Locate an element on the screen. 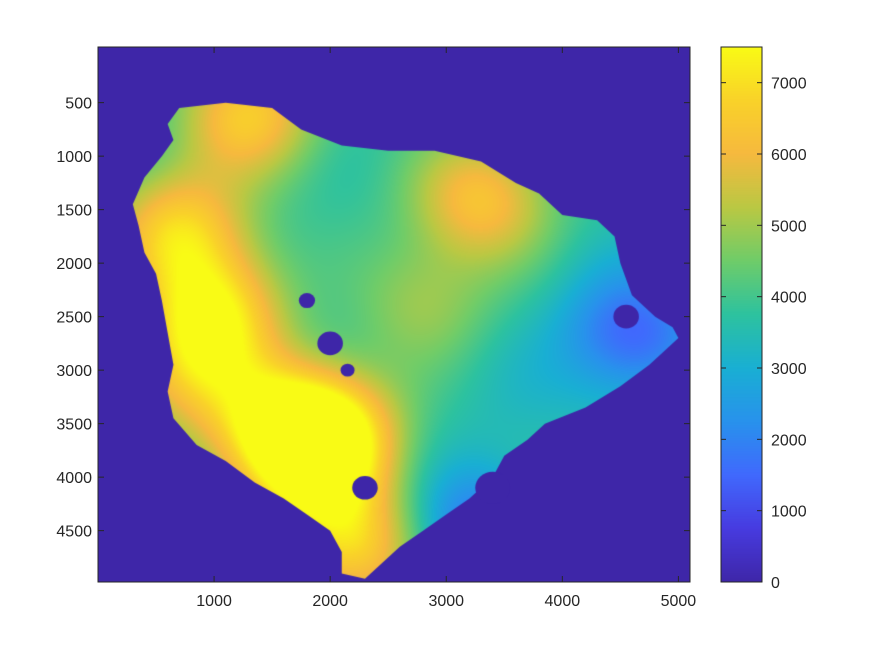 The width and height of the screenshot is (875, 656). colorbar-tick-label: 6000 is located at coordinates (789, 155).